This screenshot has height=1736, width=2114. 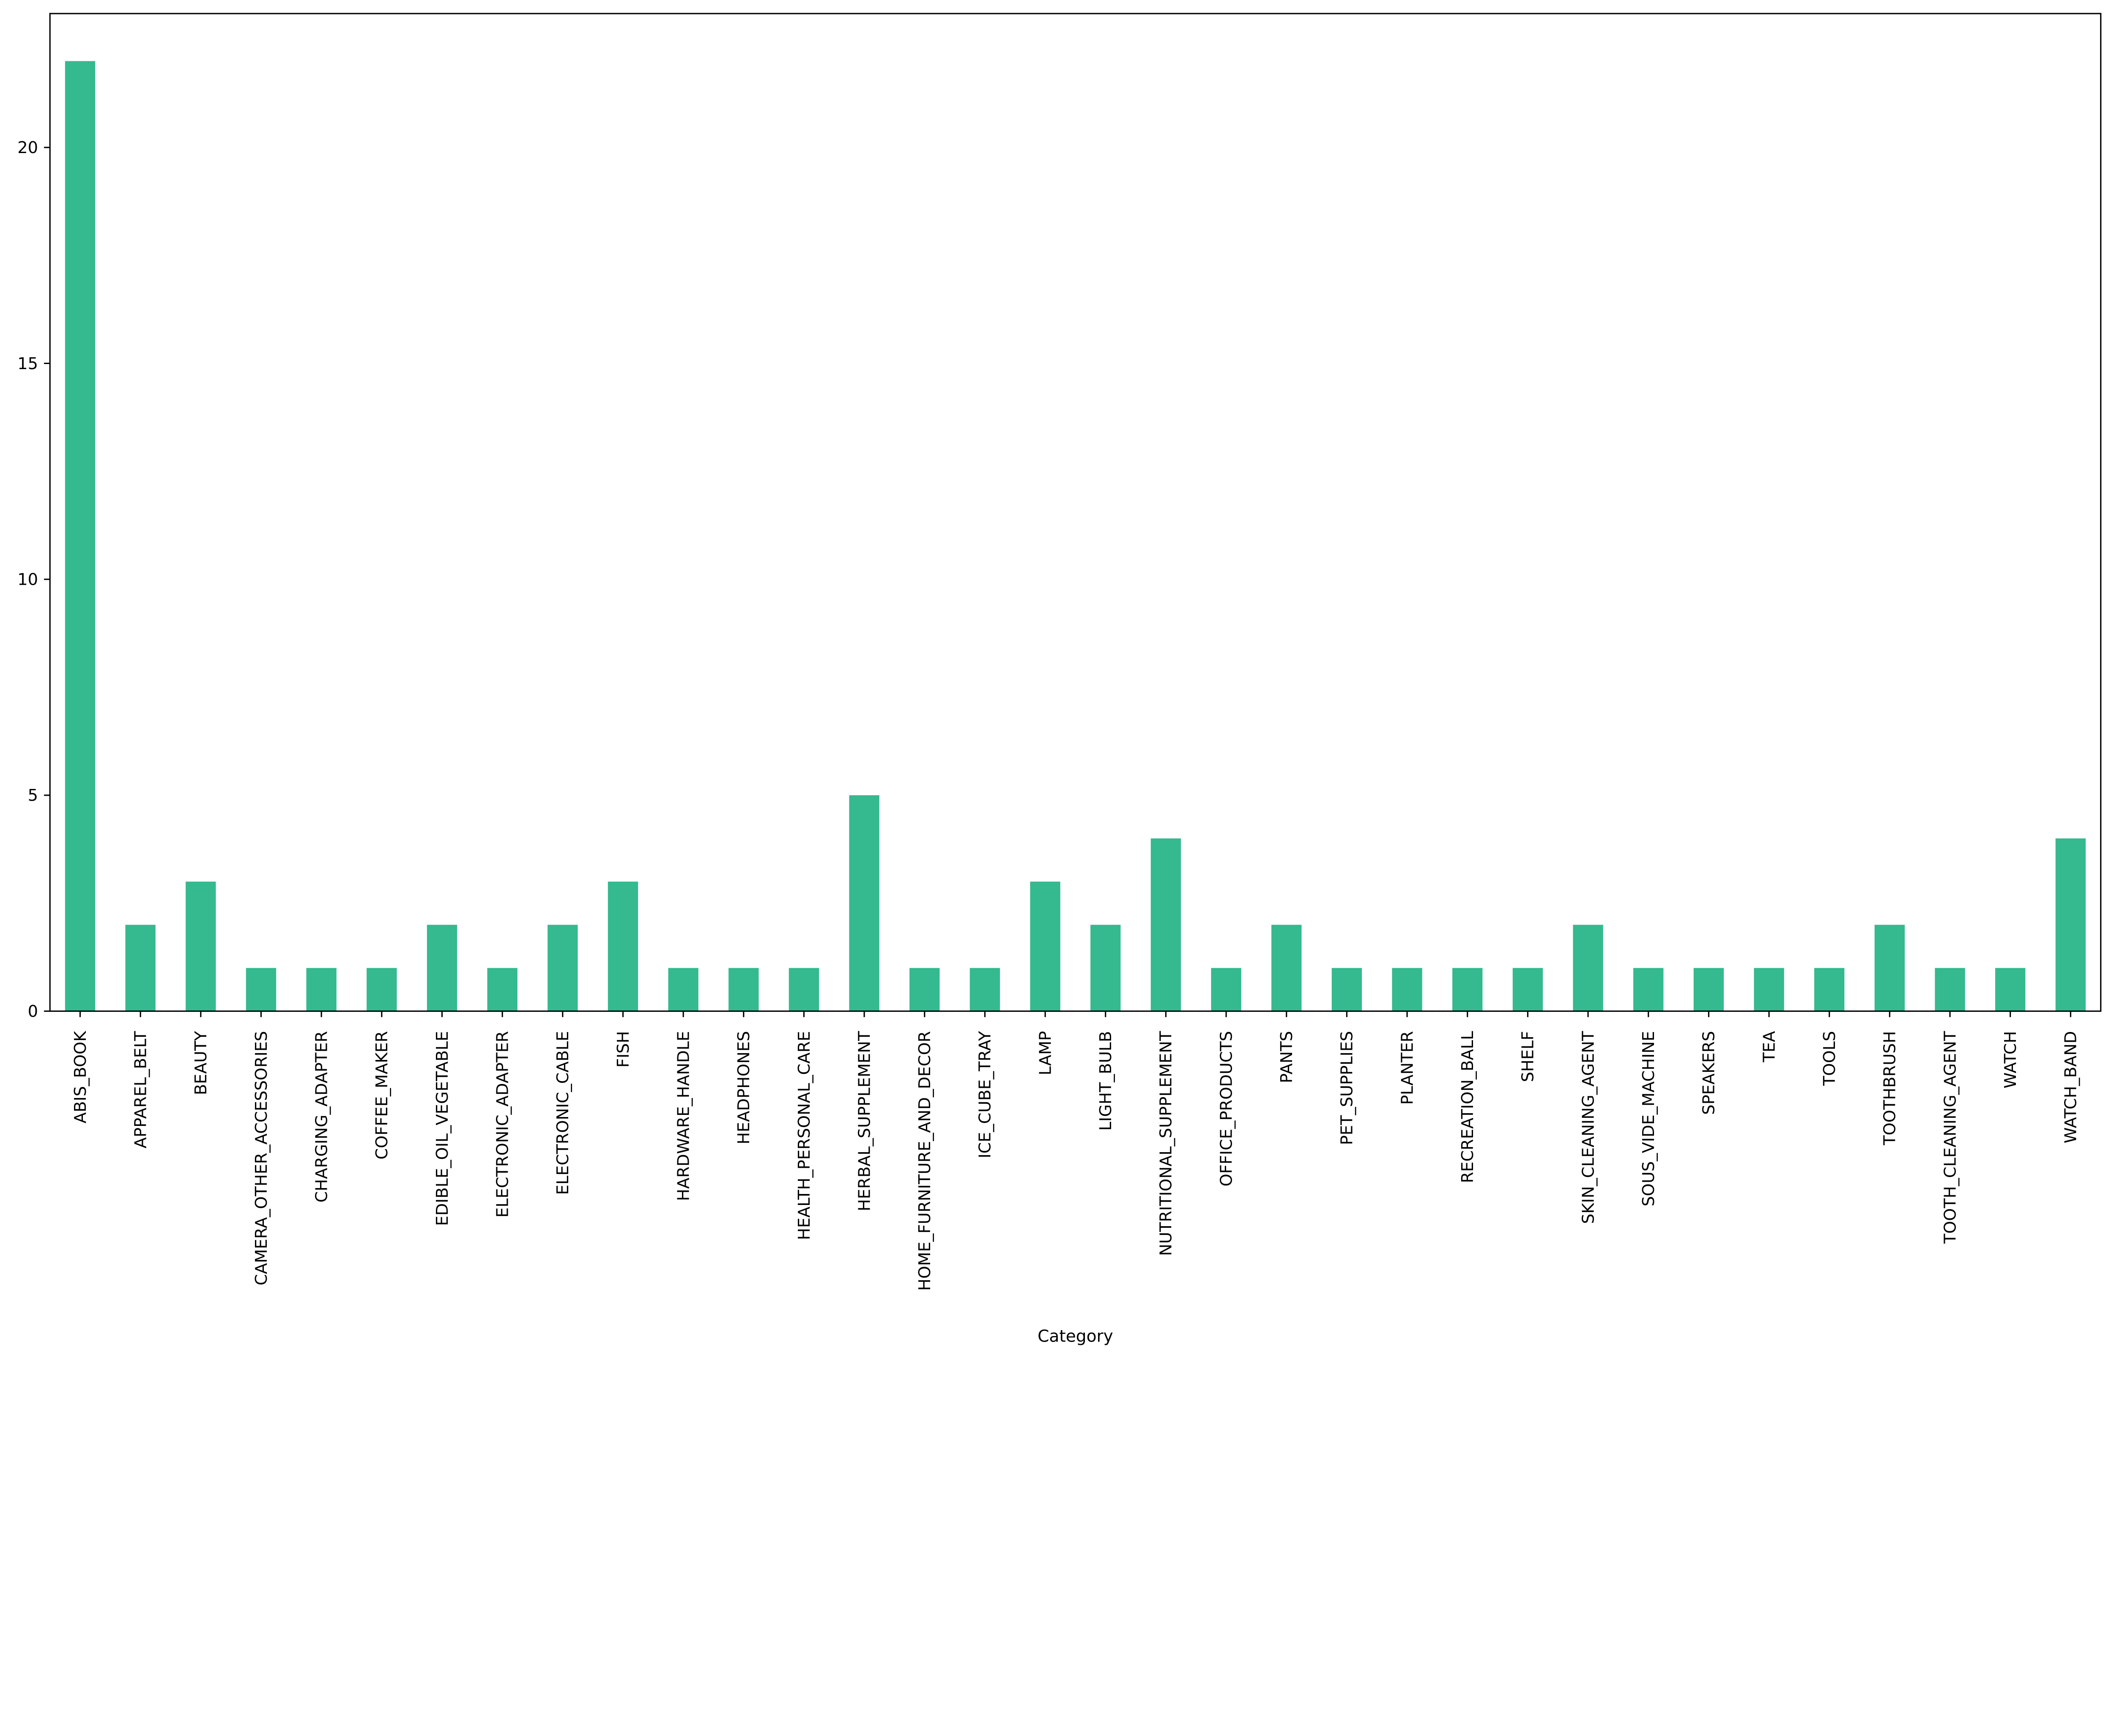 What do you see at coordinates (80, 1077) in the screenshot?
I see `x-tick-label: ABIS_BOOK` at bounding box center [80, 1077].